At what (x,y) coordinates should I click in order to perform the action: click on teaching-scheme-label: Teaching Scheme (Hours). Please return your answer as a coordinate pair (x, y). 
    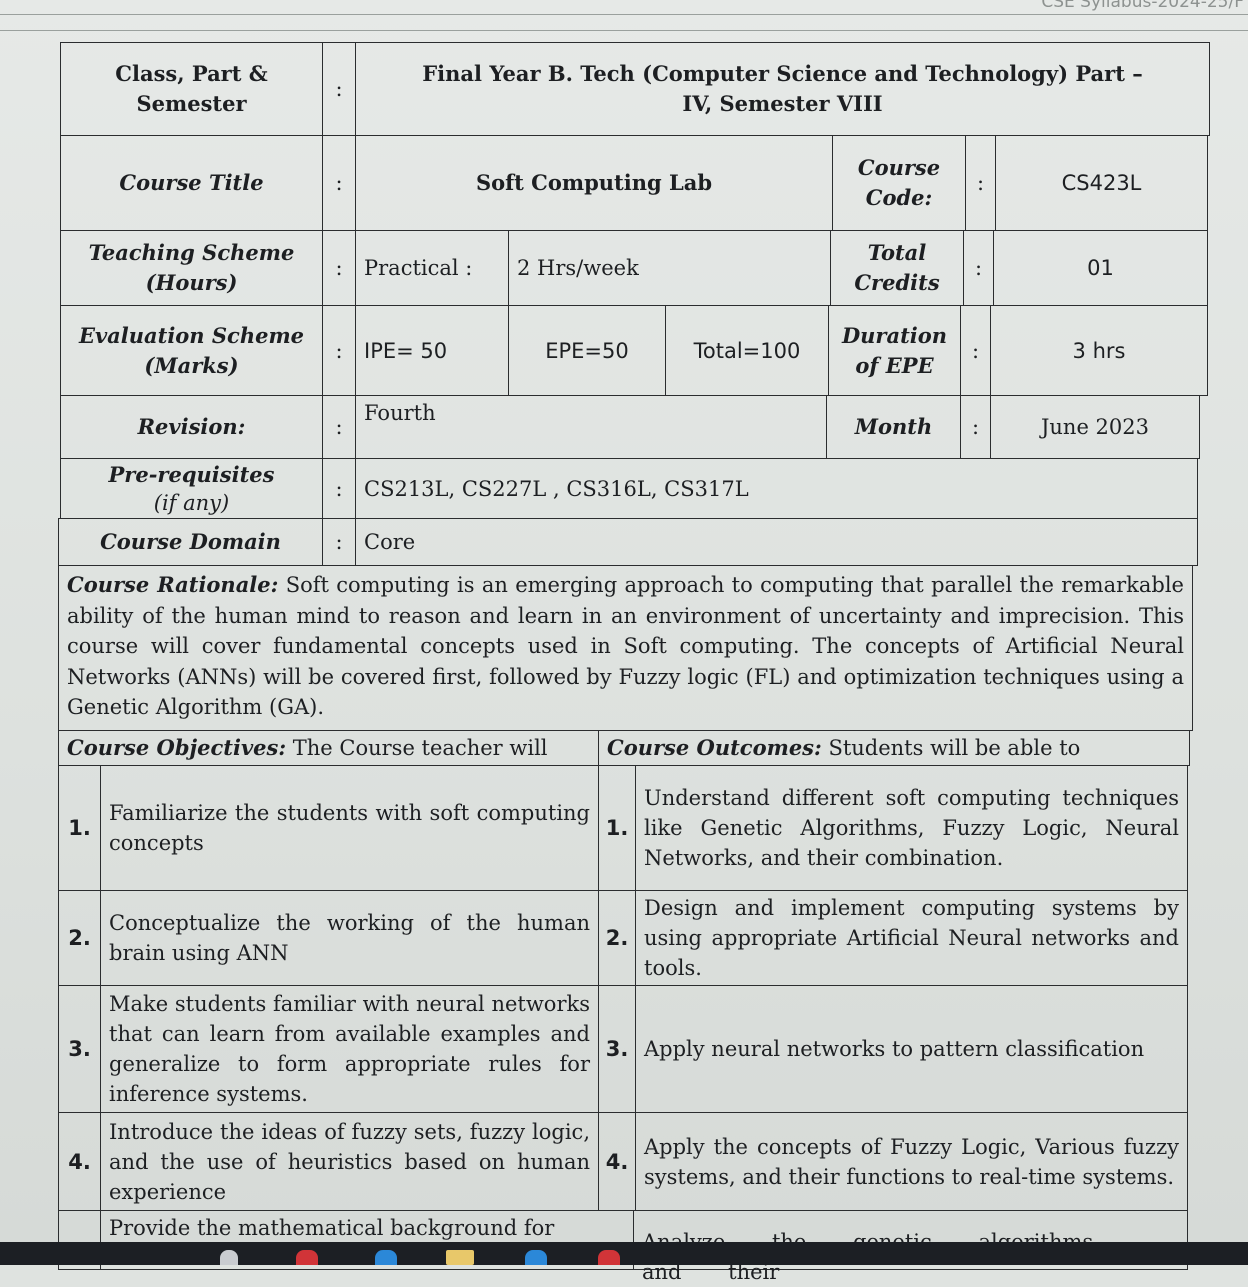
    Looking at the image, I should click on (191, 268).